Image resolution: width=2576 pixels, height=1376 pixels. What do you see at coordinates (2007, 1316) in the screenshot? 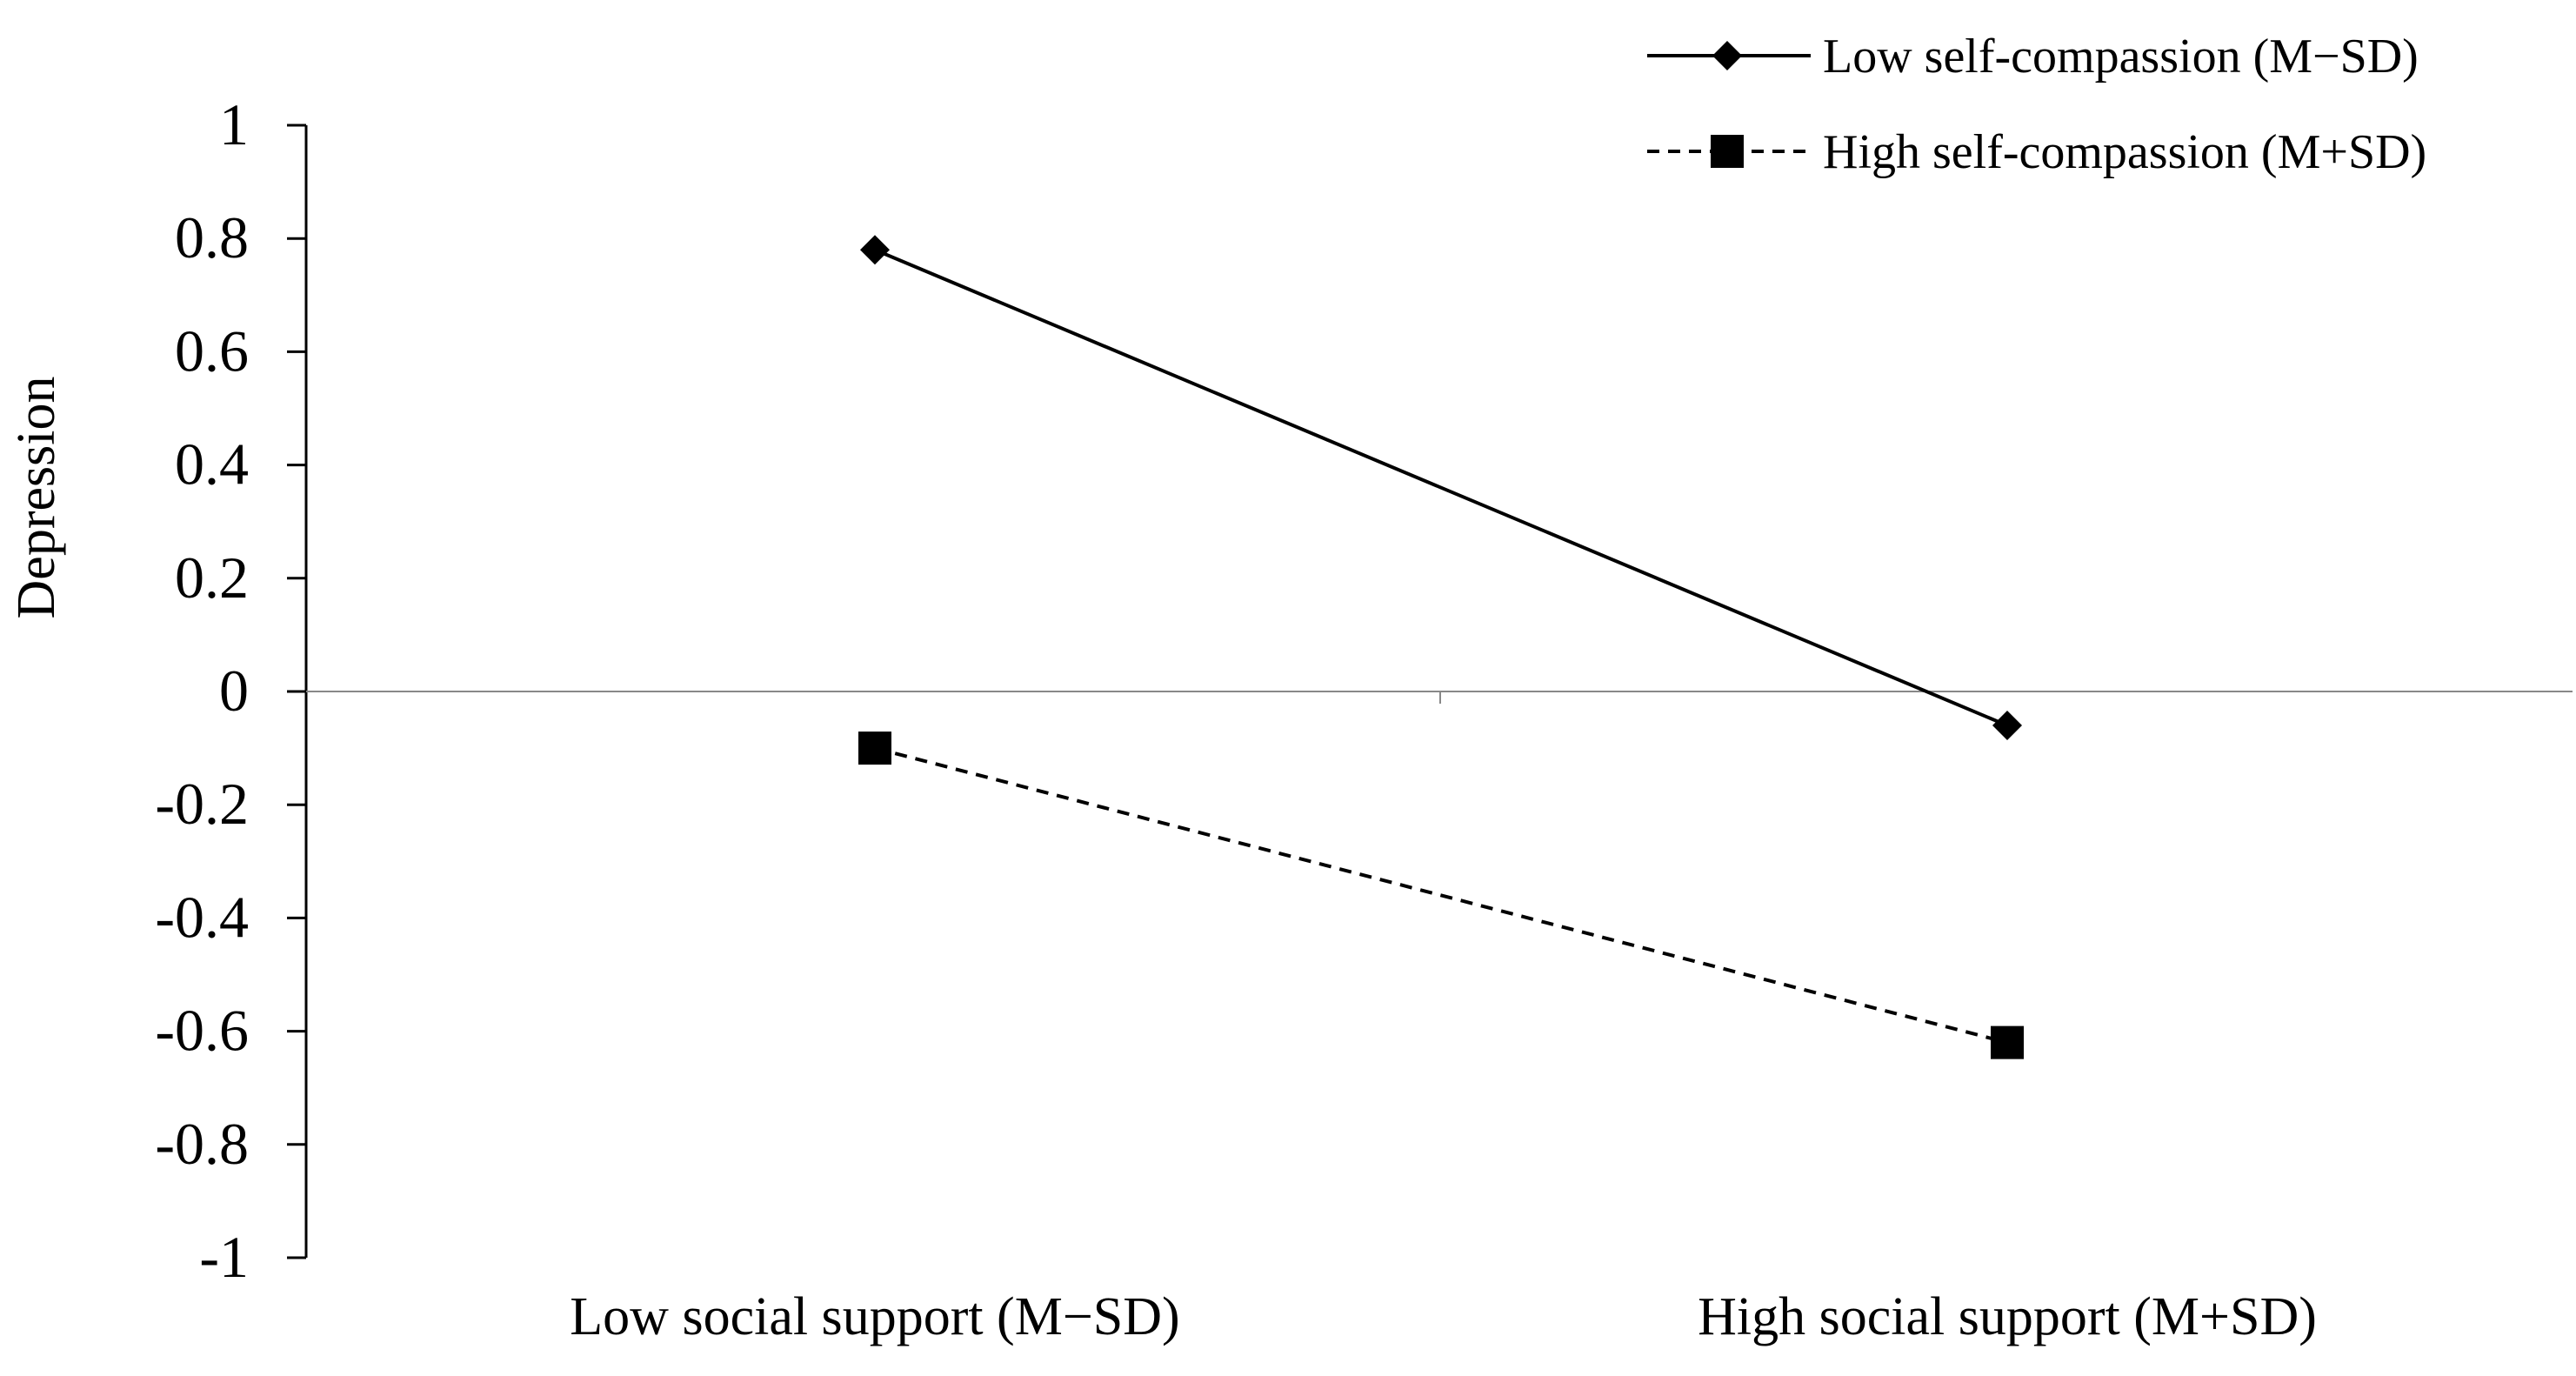
I see `x-category-label: High social support (M+SD)` at bounding box center [2007, 1316].